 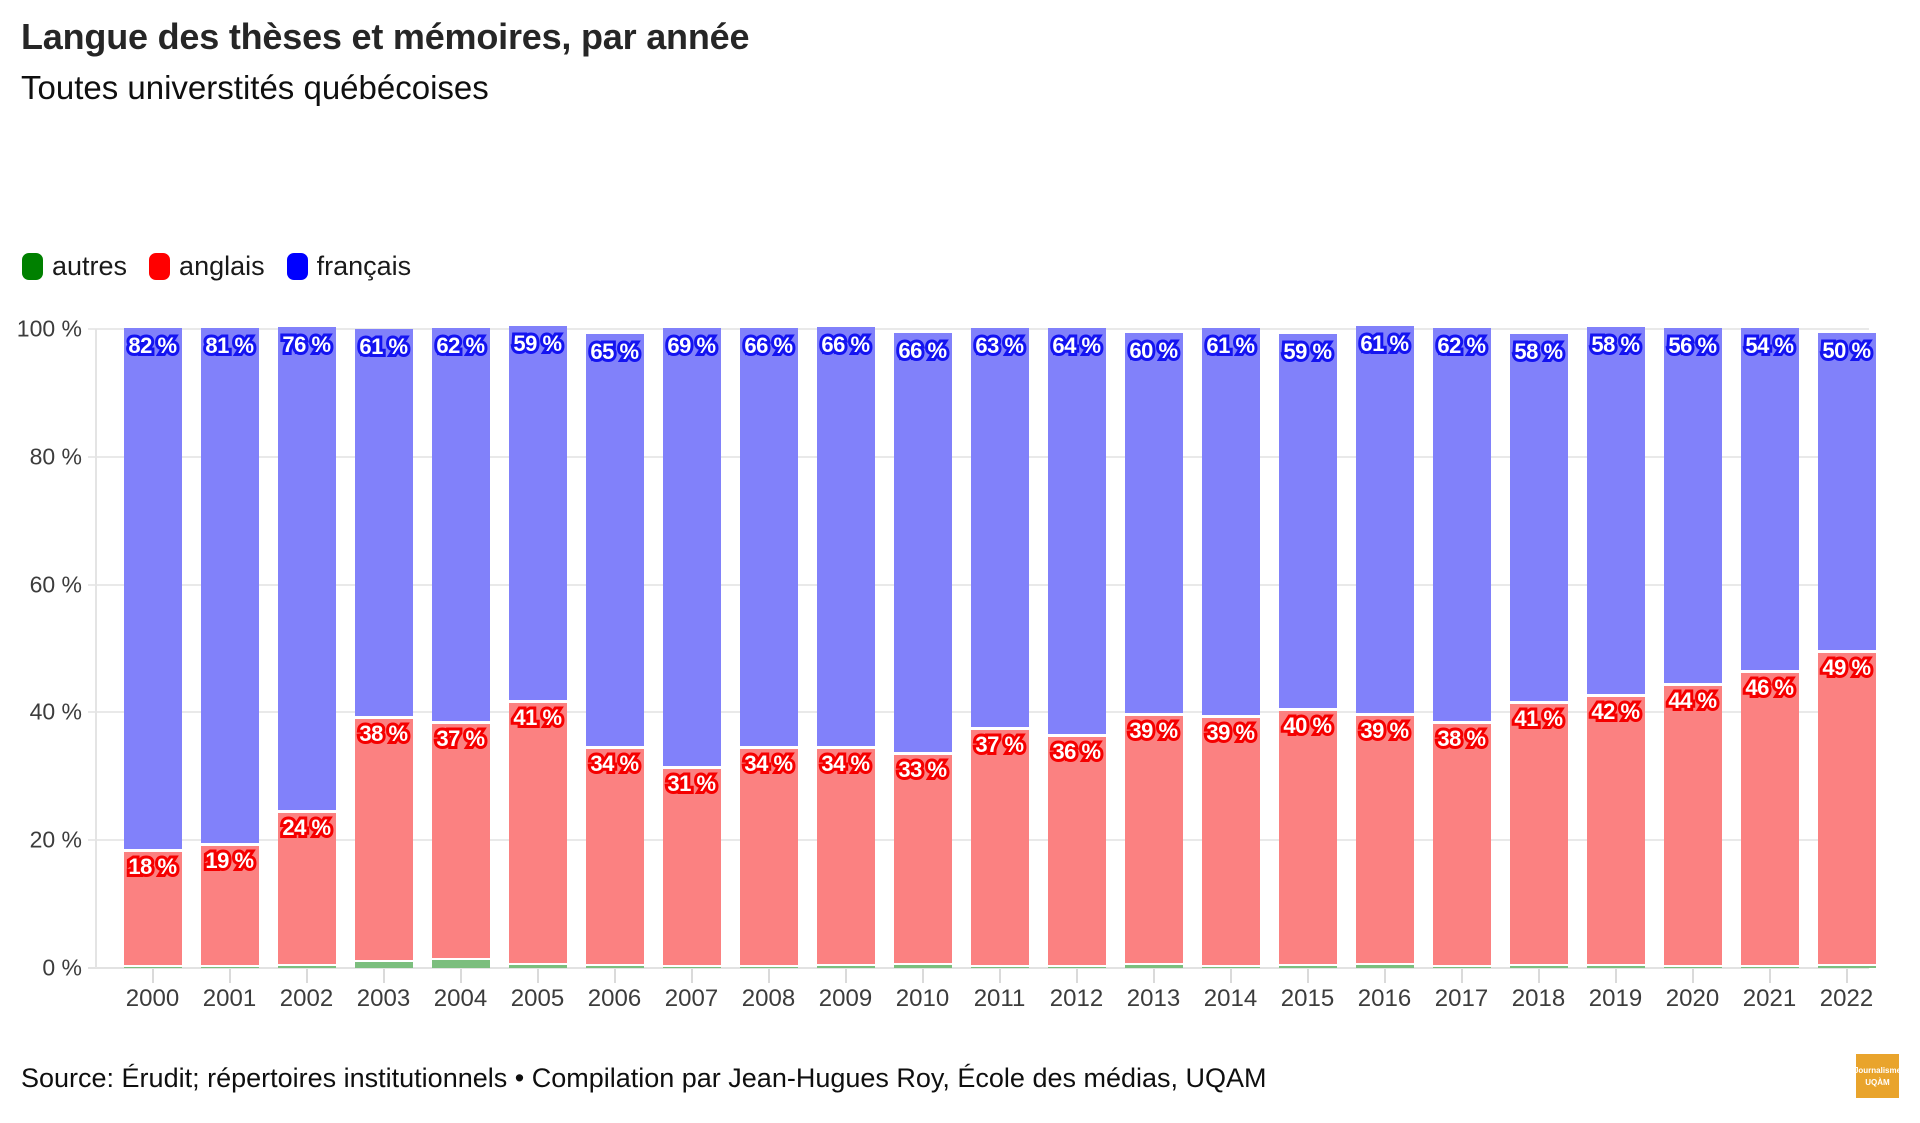 I want to click on segment-francais-2018: 58 %, so click(x=1539, y=519).